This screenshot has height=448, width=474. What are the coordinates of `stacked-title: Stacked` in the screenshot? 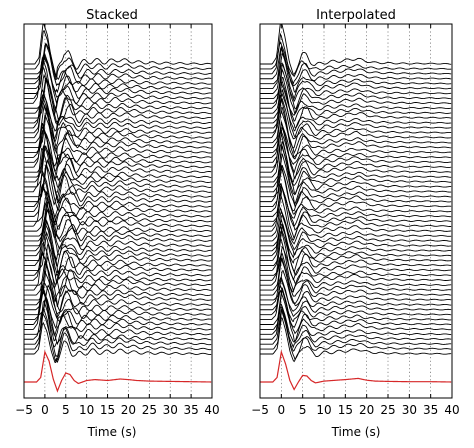 It's located at (112, 15).